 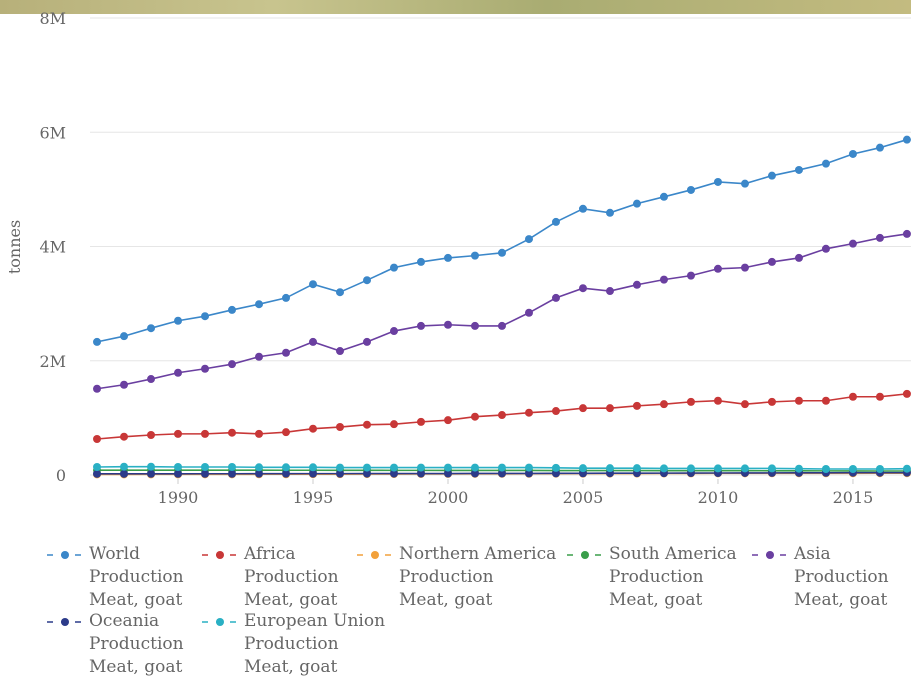 I want to click on legend-label: European Union Production Meat, goat, so click(x=315, y=644).